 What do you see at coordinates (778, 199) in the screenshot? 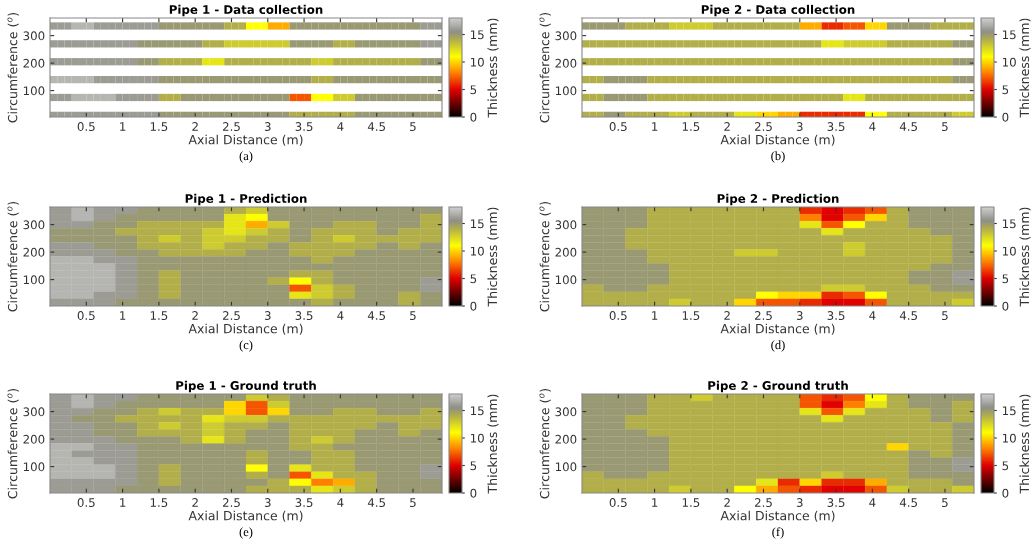
I see `chart-title: Pipe 2 - Prediction` at bounding box center [778, 199].